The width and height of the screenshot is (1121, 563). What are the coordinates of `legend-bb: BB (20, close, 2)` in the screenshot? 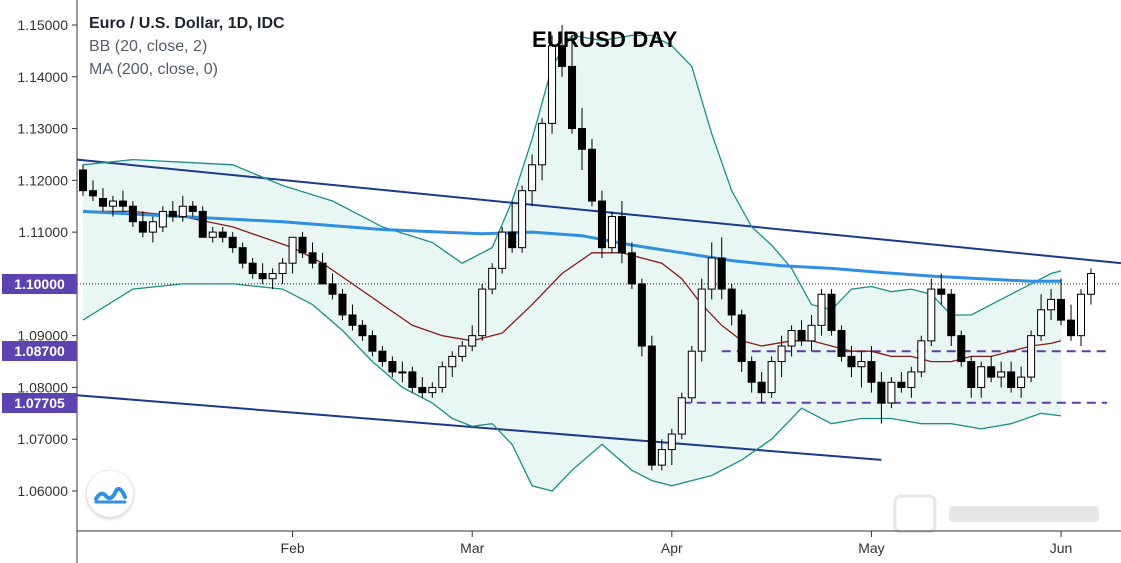 It's located at (148, 46).